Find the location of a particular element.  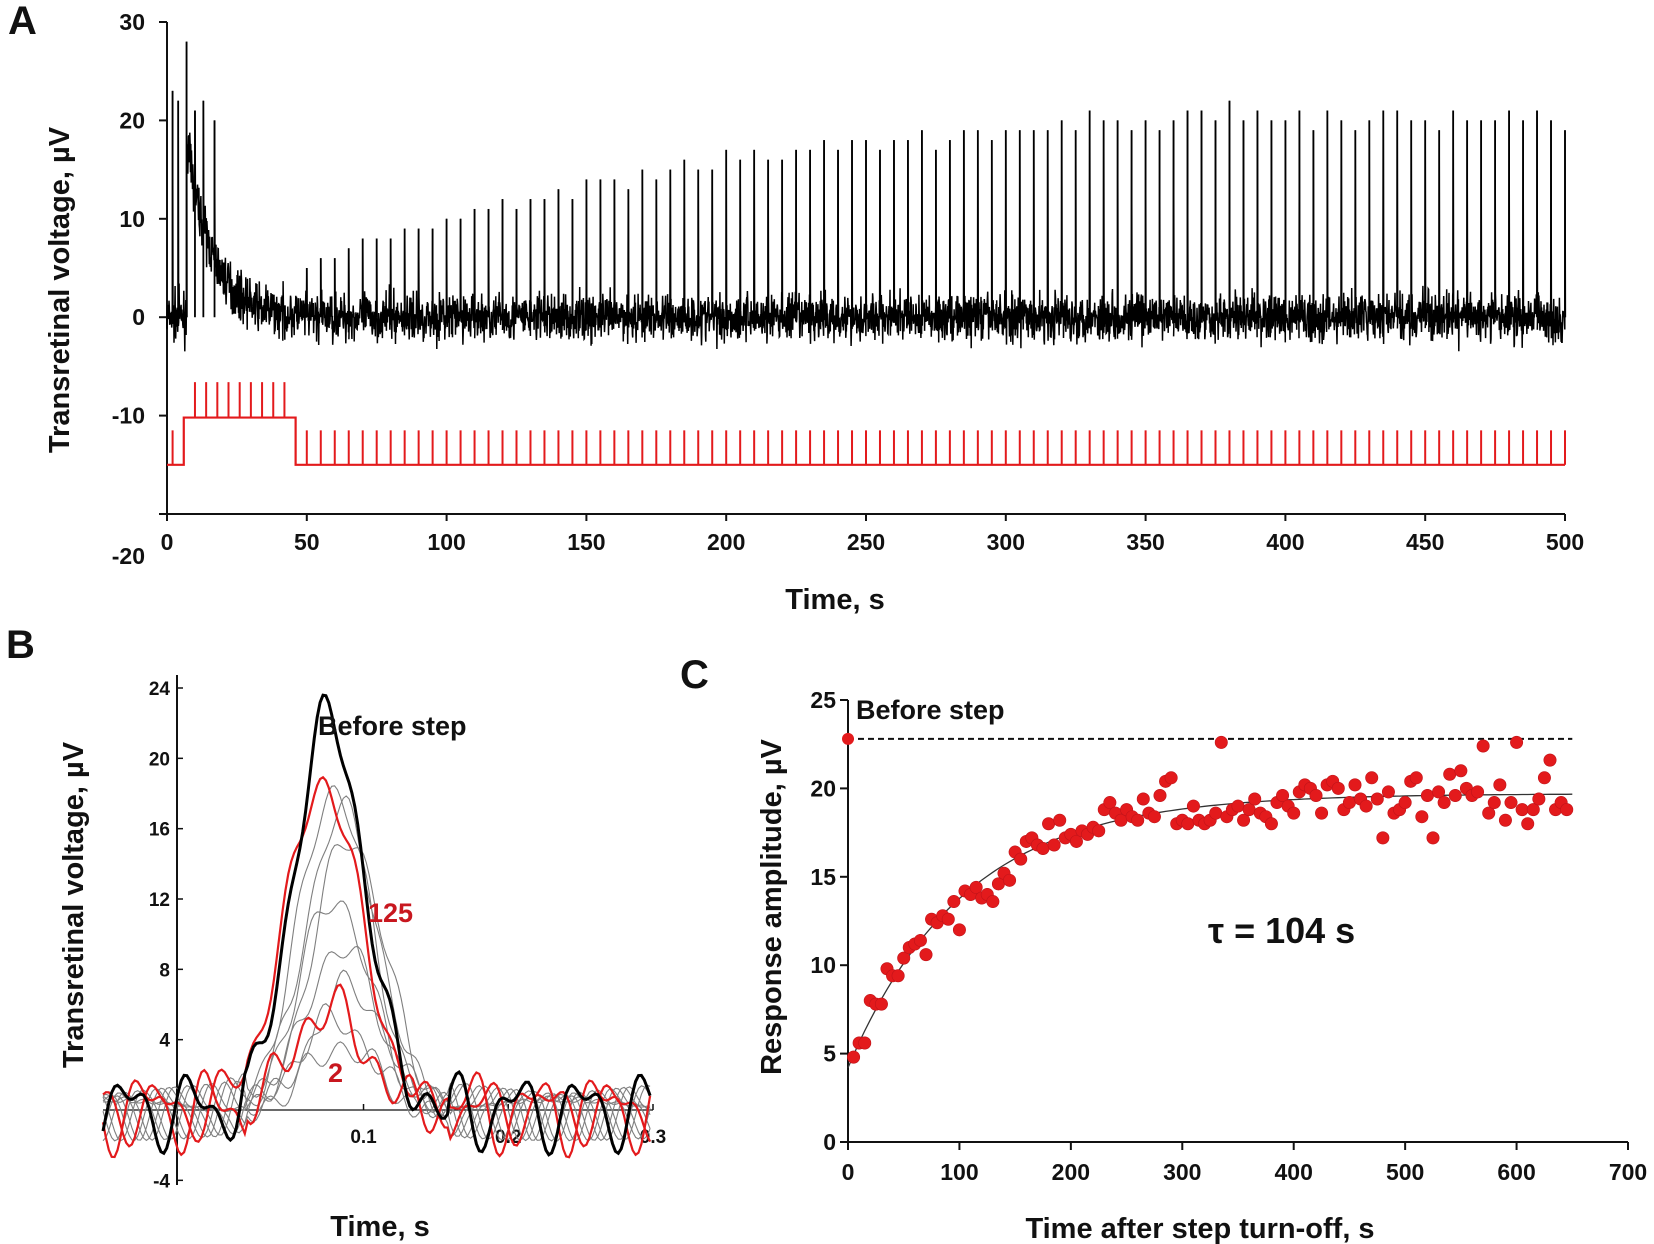

panel-c-before-step-label: Before step is located at coordinates (930, 710).